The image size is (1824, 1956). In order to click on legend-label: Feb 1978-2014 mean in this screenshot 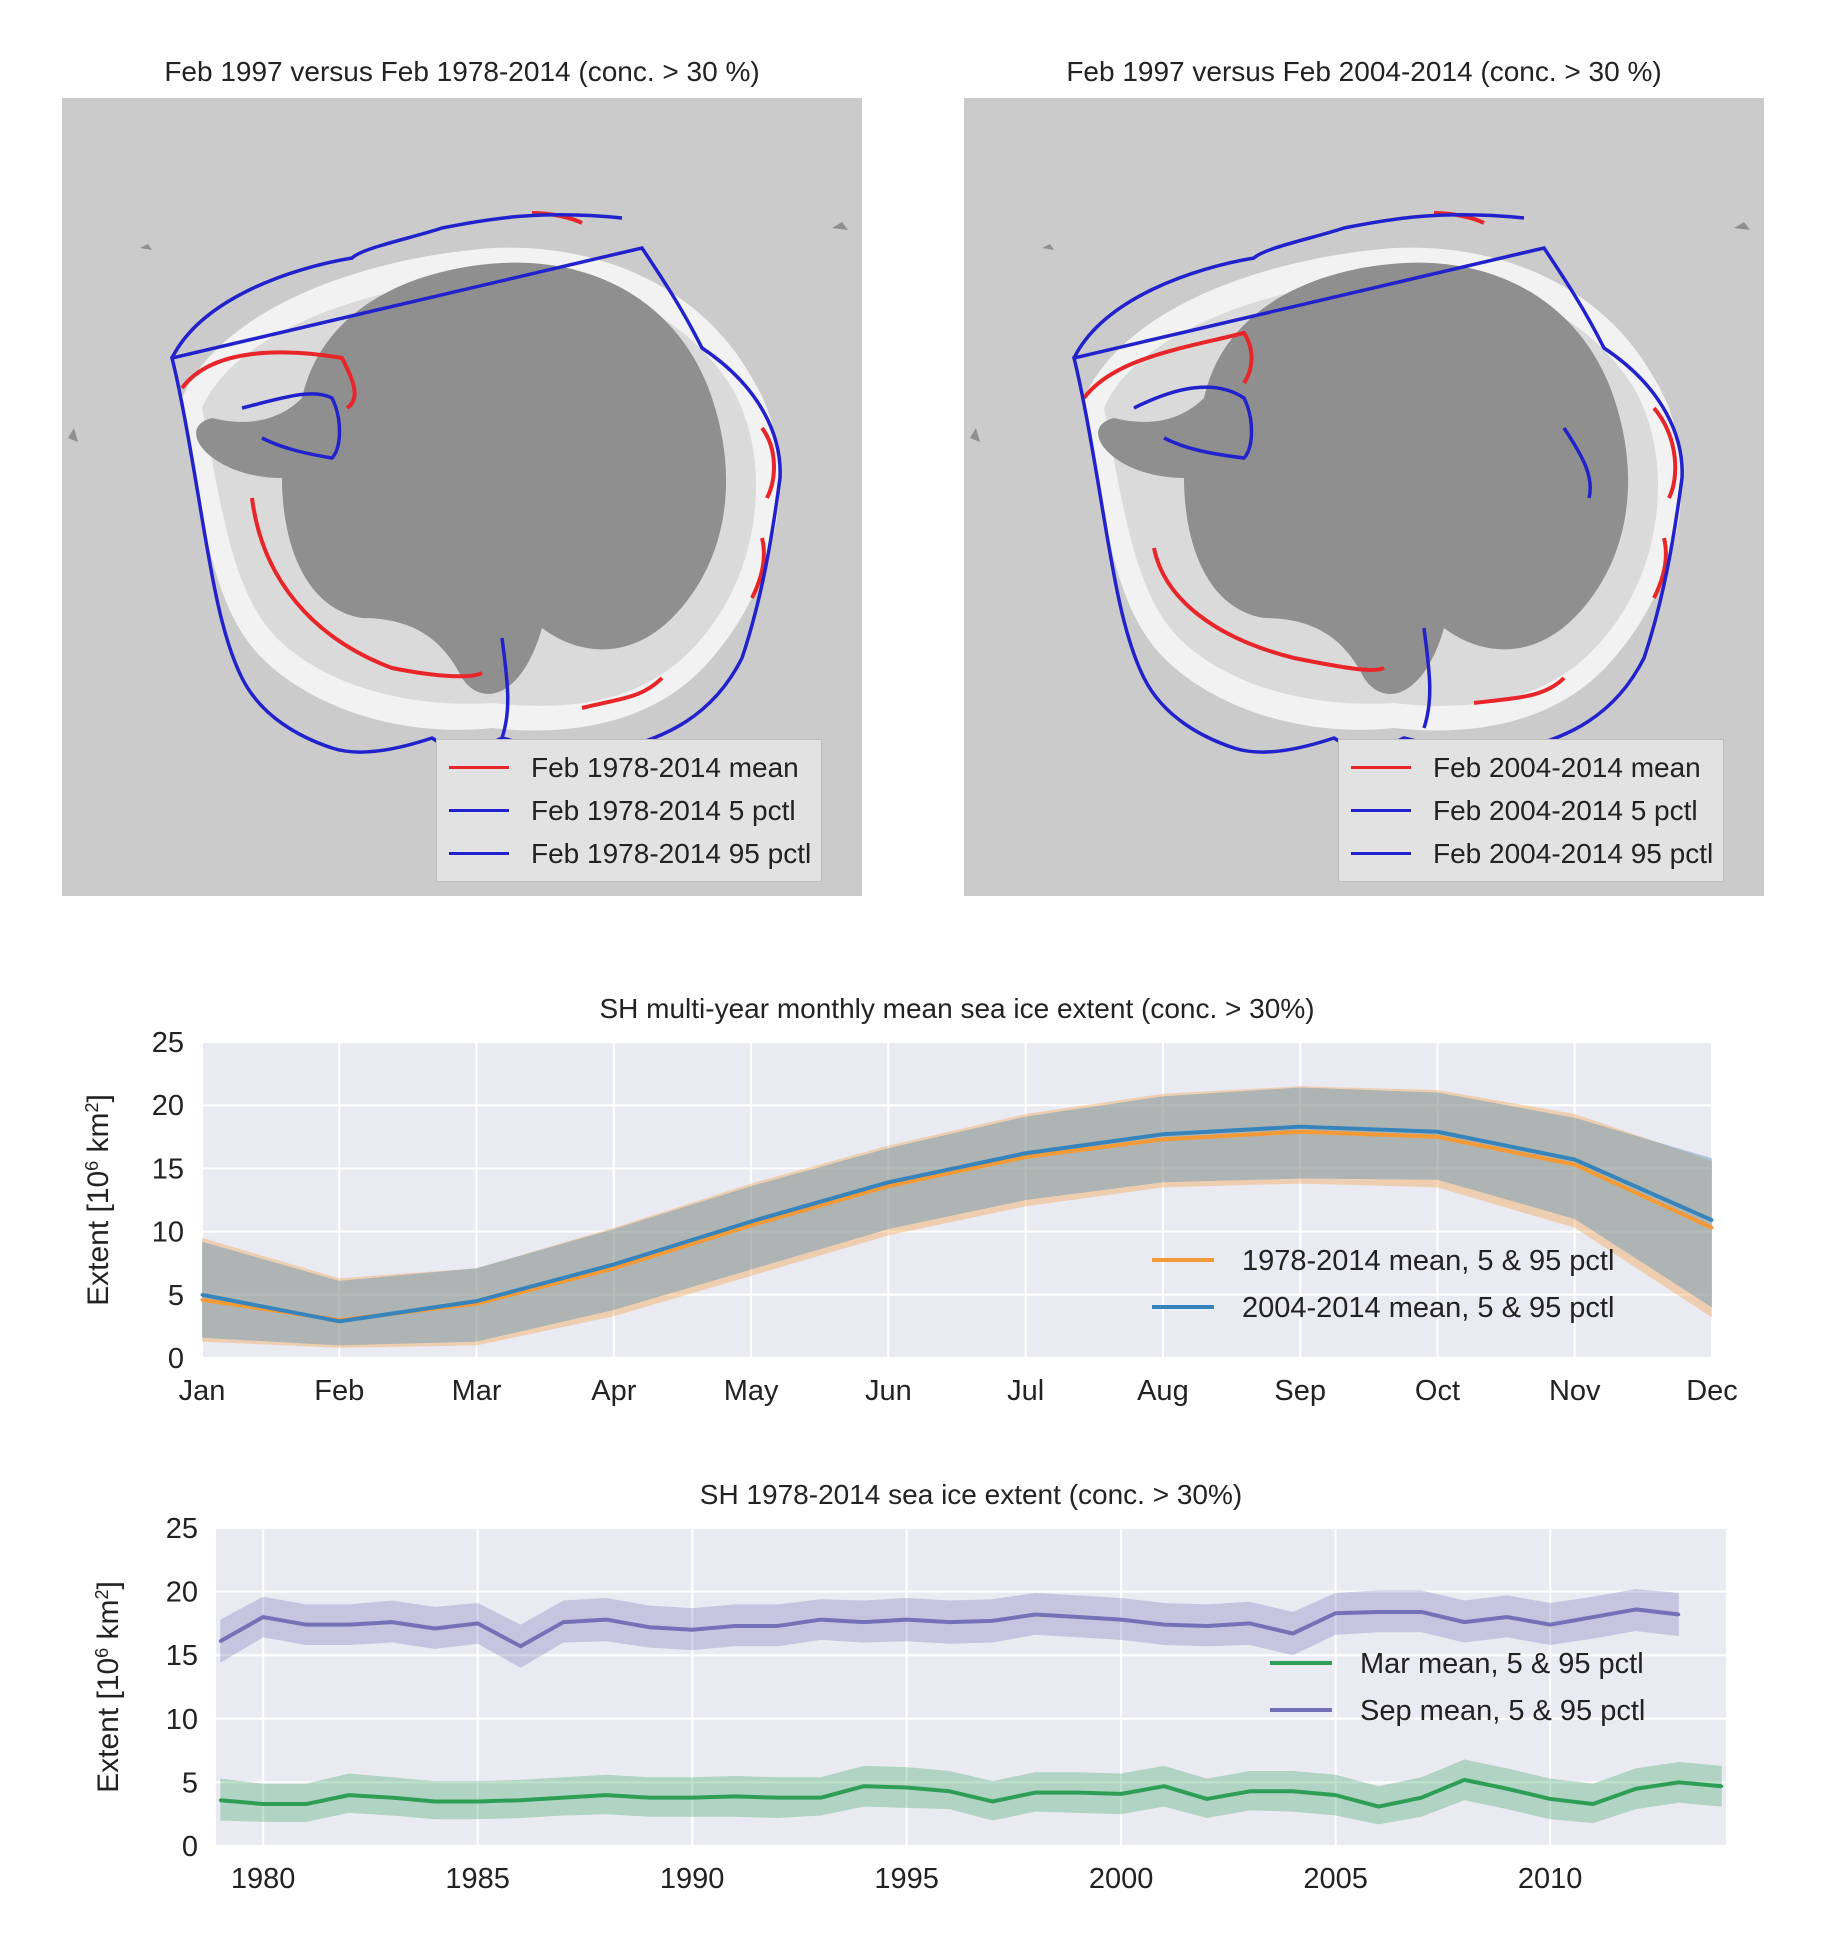, I will do `click(665, 767)`.